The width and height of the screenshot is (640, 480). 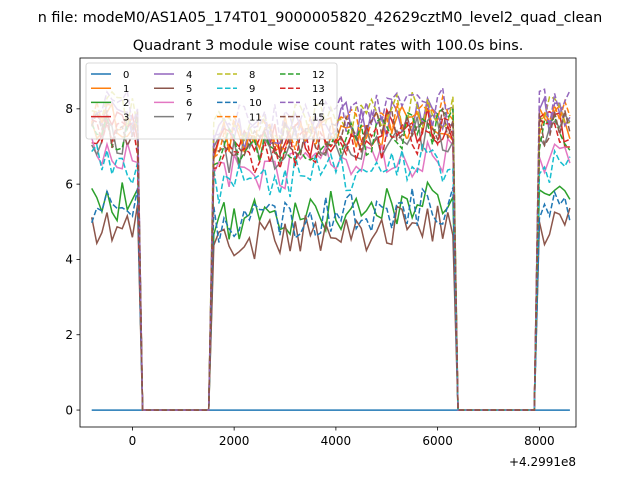 What do you see at coordinates (336, 441) in the screenshot?
I see `x-tick-label: 4000` at bounding box center [336, 441].